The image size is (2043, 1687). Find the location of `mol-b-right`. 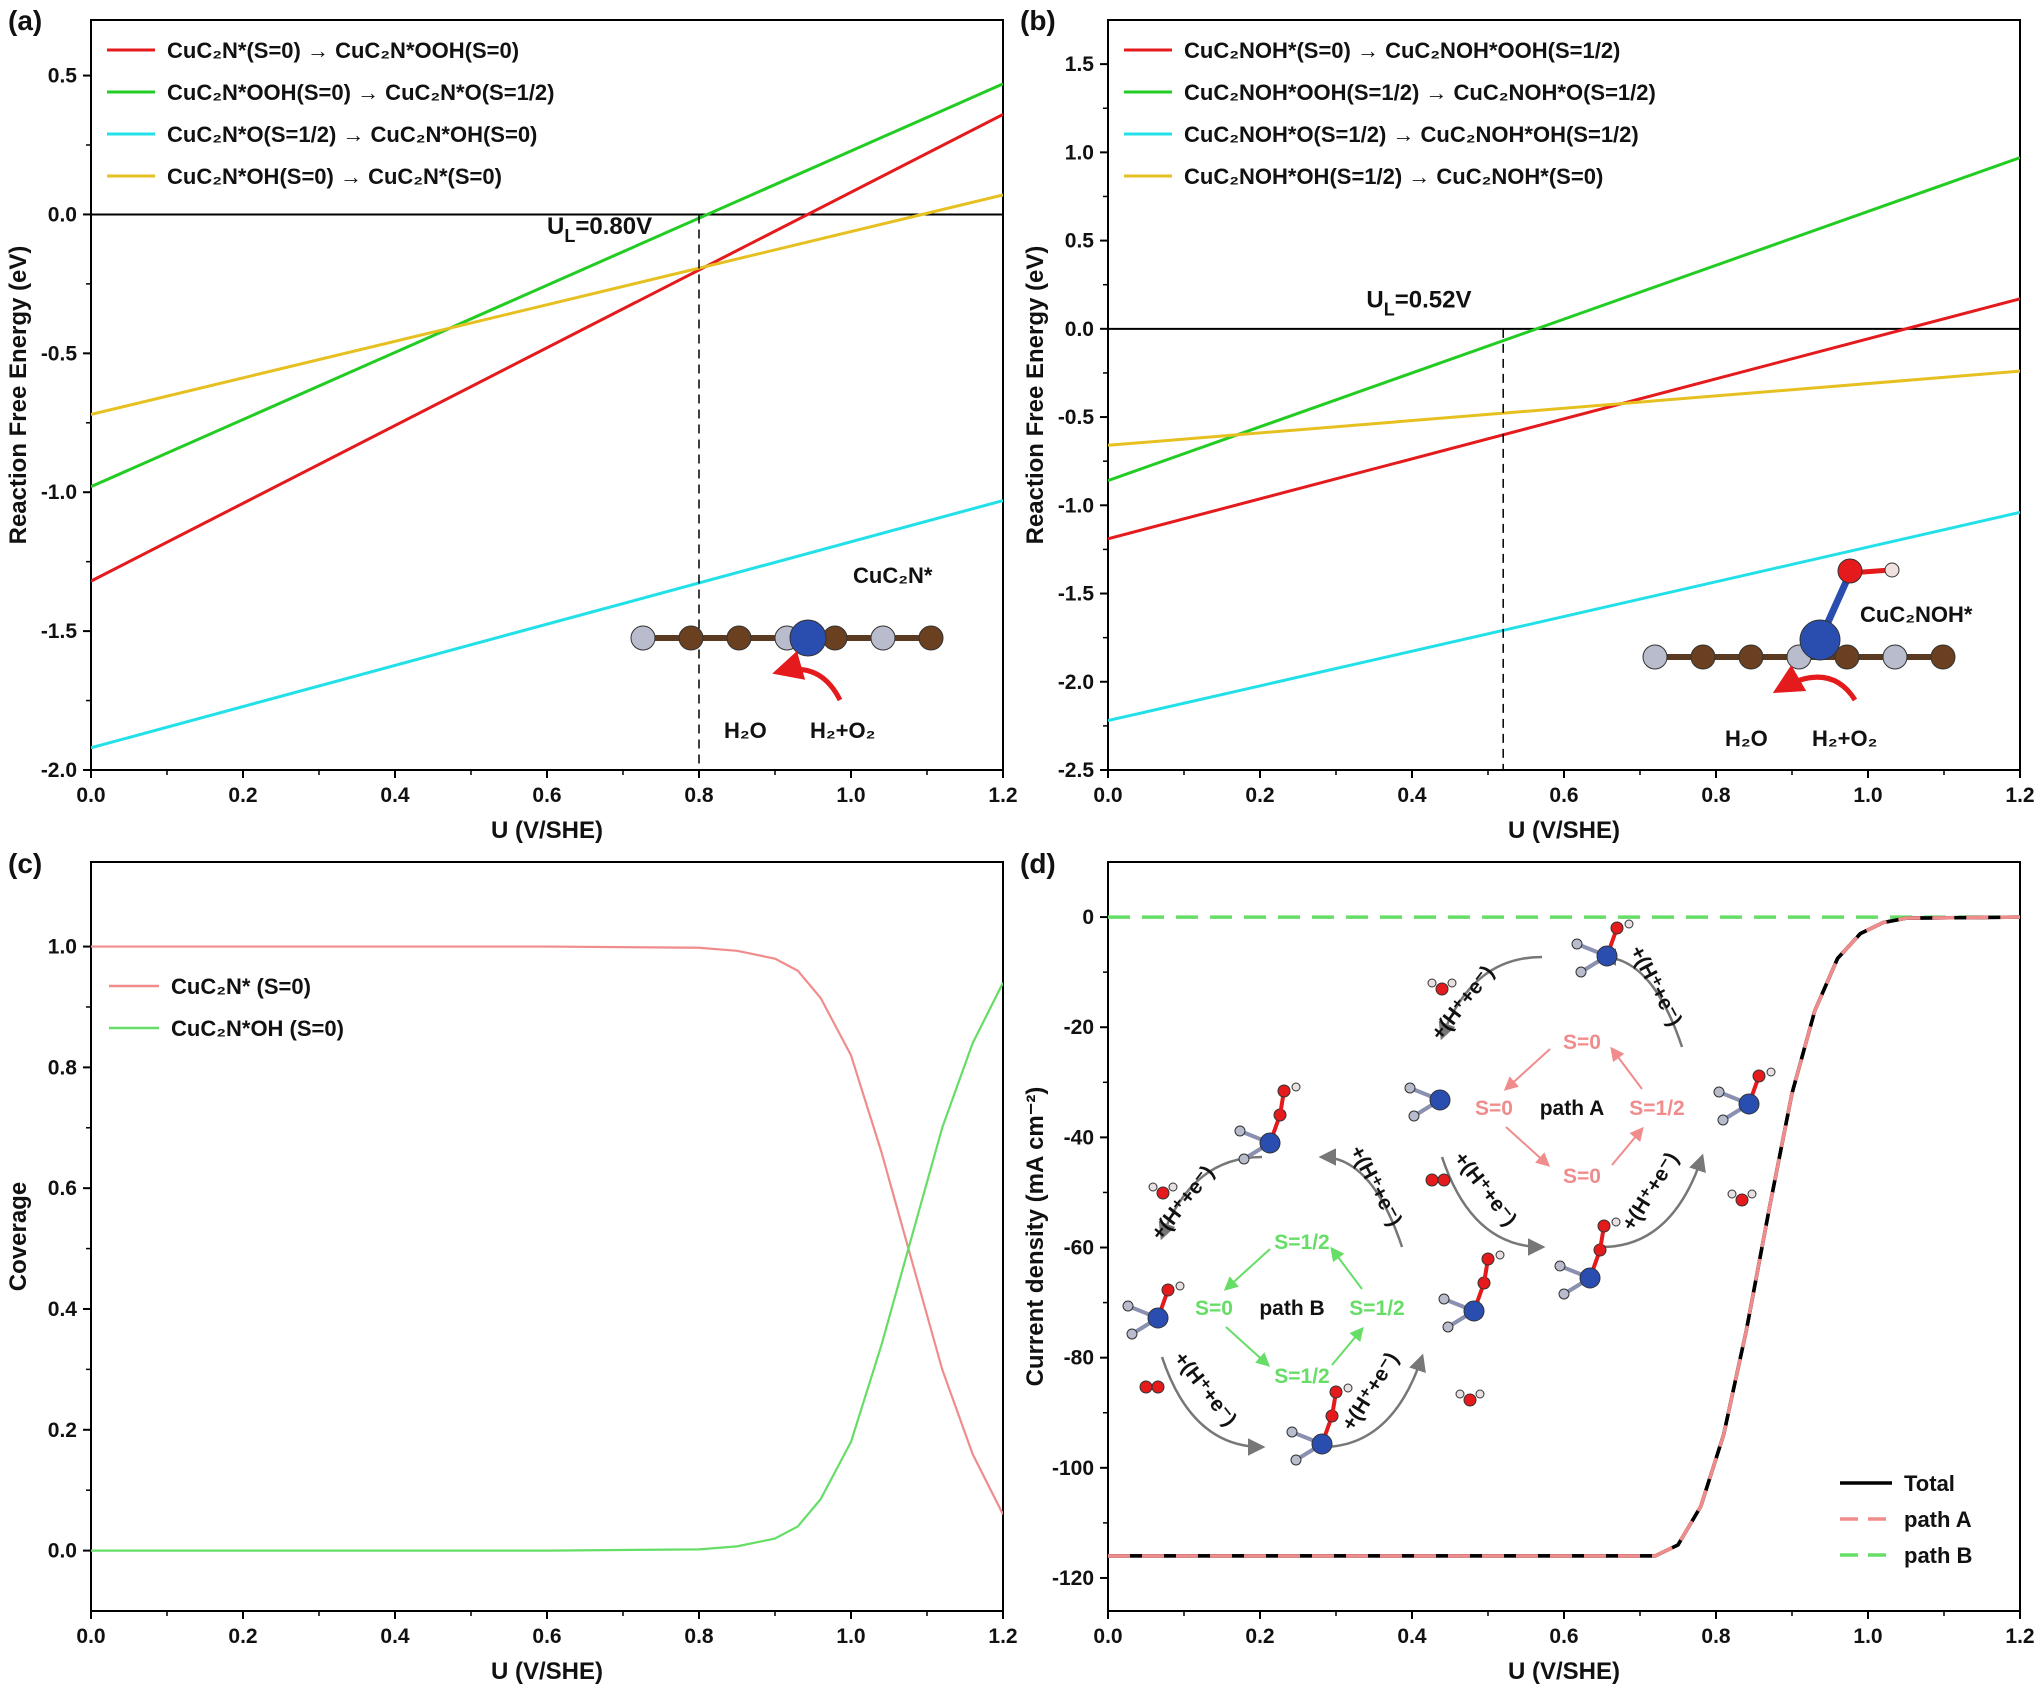

mol-b-right is located at coordinates (1471, 1291).